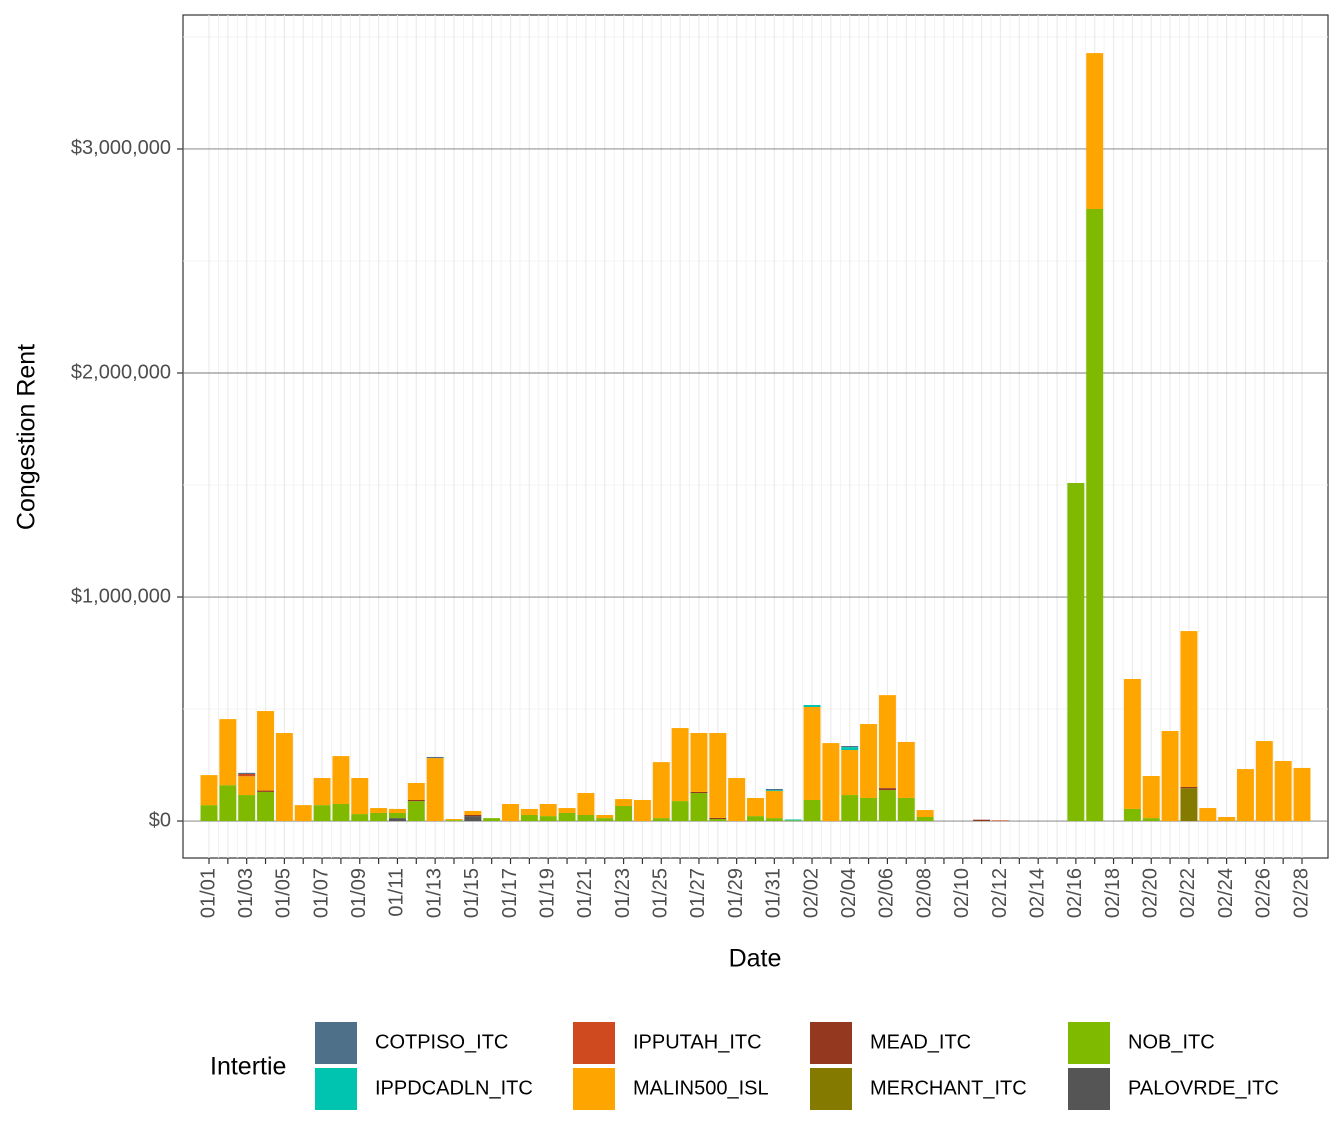 This screenshot has height=1142, width=1344. What do you see at coordinates (698, 893) in the screenshot?
I see `x-tick-label: 01/27` at bounding box center [698, 893].